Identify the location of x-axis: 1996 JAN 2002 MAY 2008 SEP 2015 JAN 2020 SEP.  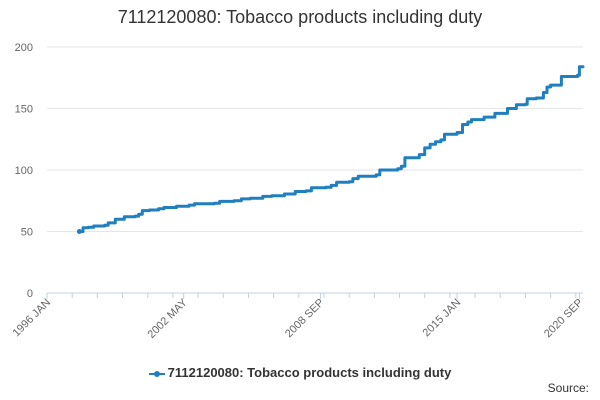
(298, 316).